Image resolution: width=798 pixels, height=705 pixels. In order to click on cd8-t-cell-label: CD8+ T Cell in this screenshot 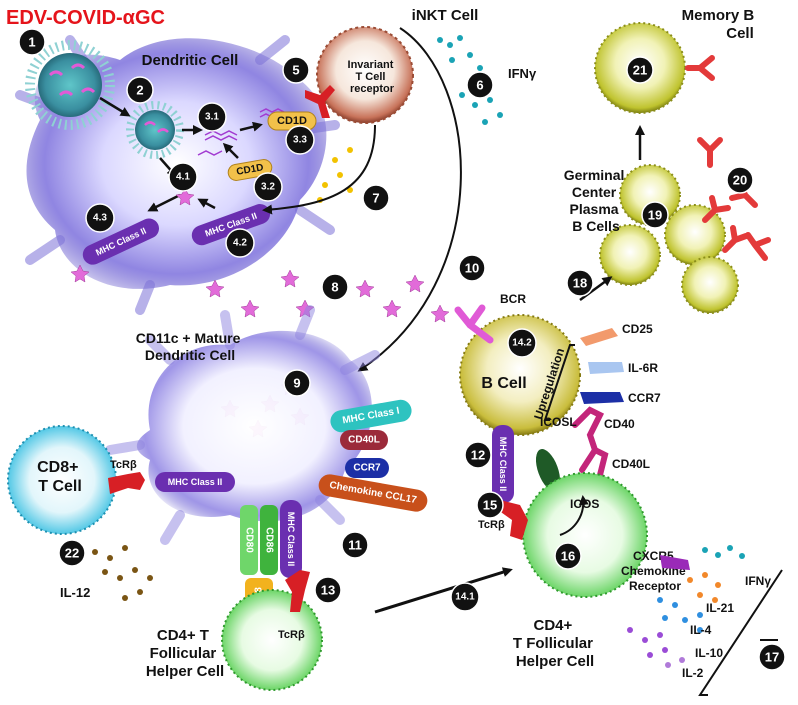, I will do `click(60, 477)`.